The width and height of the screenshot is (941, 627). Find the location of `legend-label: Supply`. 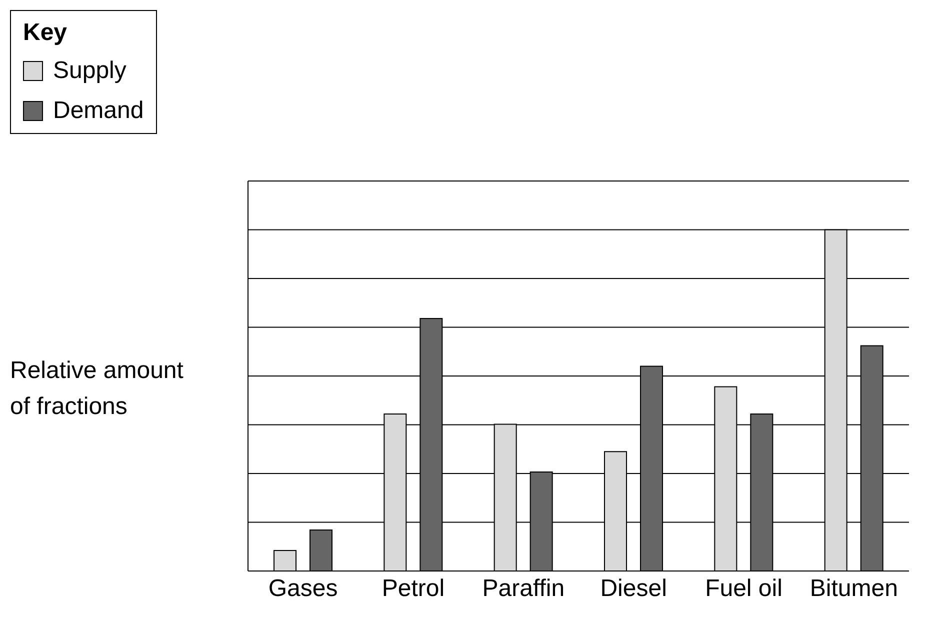

legend-label: Supply is located at coordinates (89, 71).